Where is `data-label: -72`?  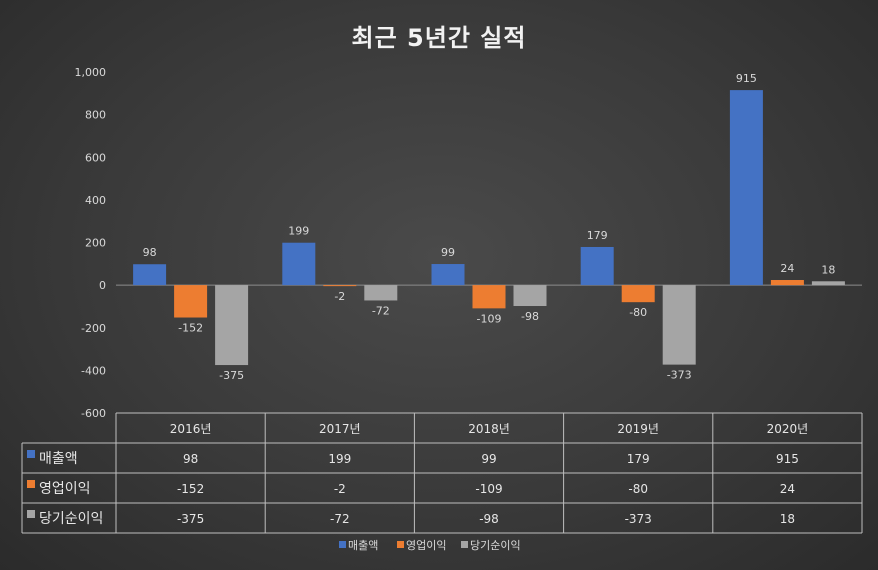 data-label: -72 is located at coordinates (381, 310).